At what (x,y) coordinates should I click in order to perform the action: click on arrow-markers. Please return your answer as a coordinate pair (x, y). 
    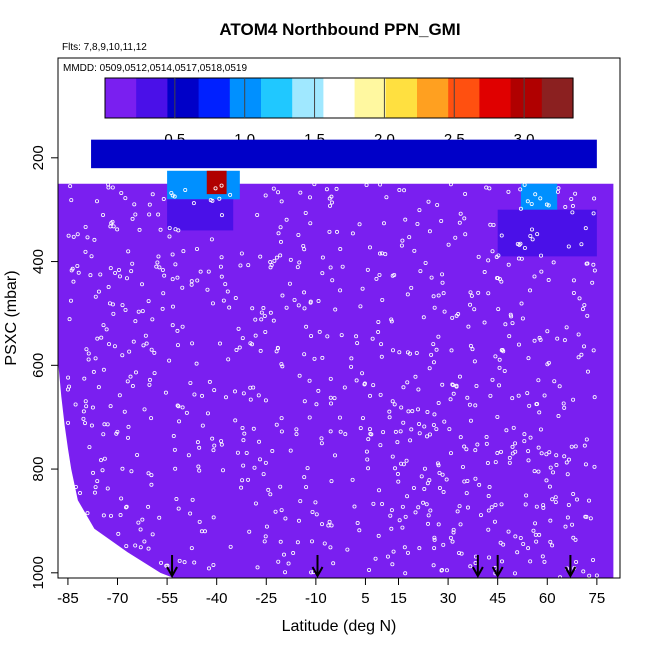
    Looking at the image, I should click on (371, 567).